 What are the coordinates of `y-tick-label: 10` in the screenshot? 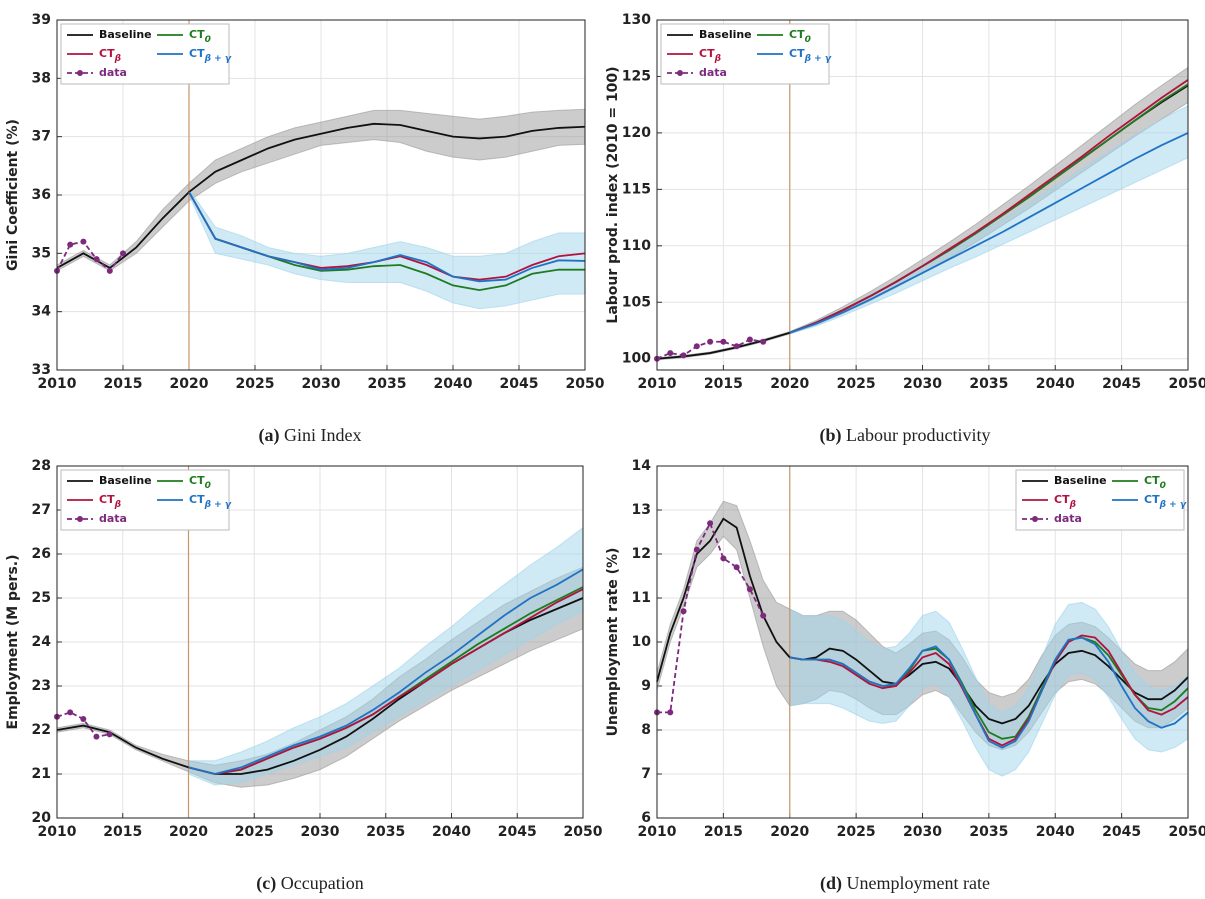 It's located at (642, 642).